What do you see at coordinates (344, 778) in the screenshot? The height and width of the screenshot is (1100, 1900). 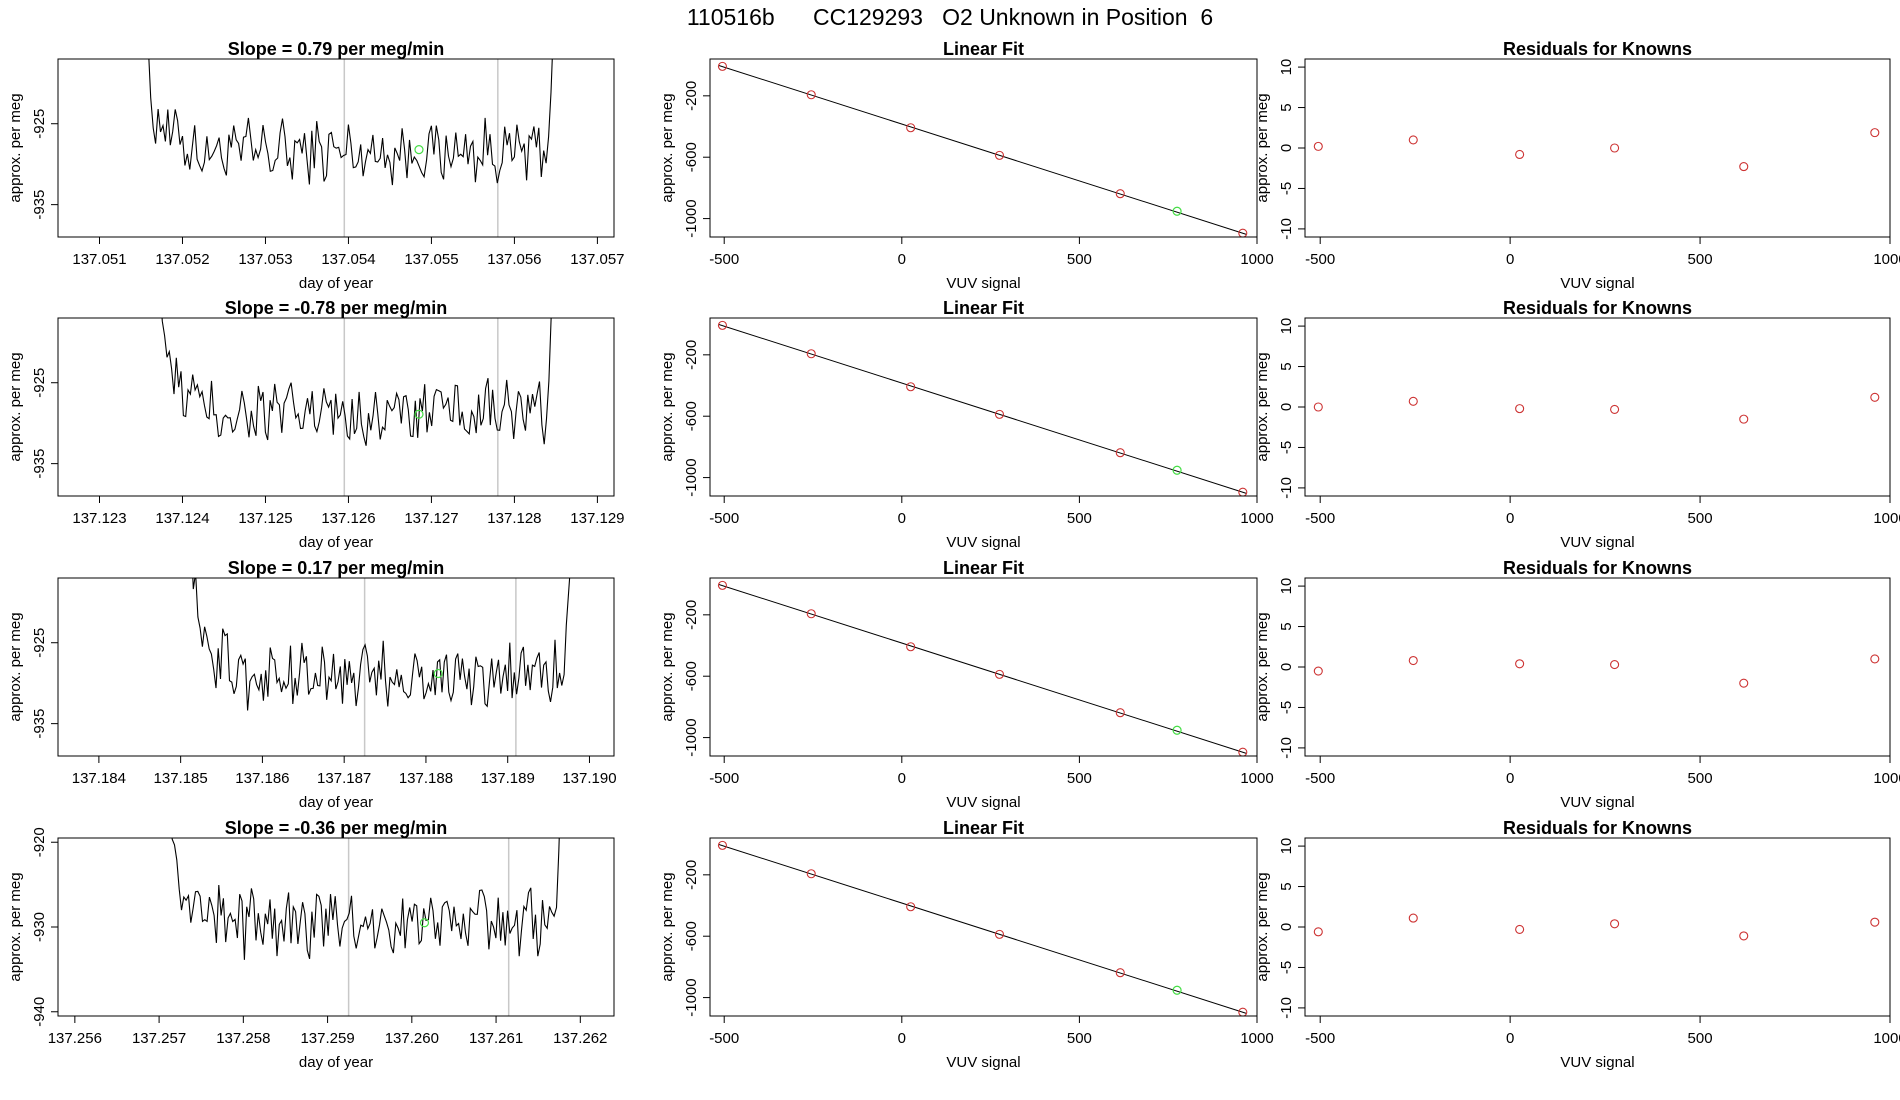 I see `x-tick-label: 137.187` at bounding box center [344, 778].